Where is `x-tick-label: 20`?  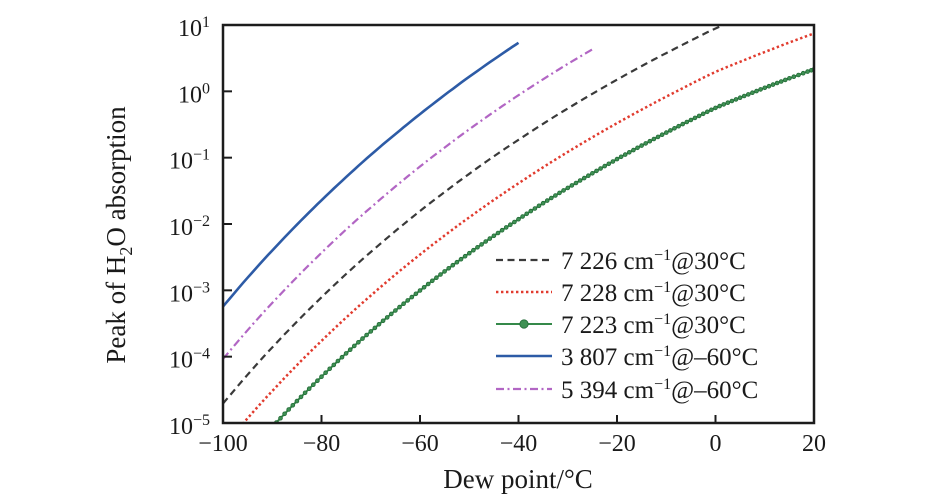
x-tick-label: 20 is located at coordinates (814, 444).